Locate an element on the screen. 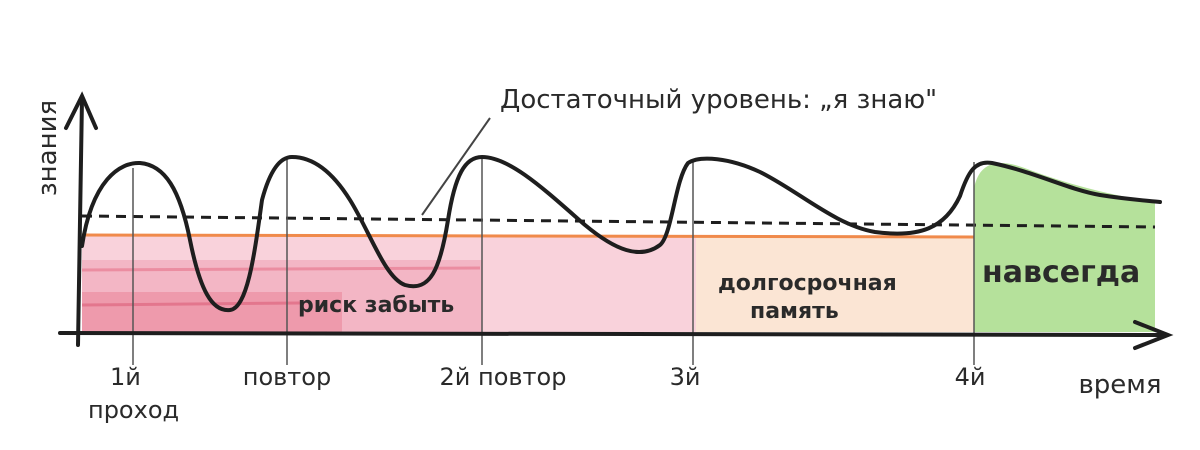  forever-zone-label: навсегда is located at coordinates (1061, 272).